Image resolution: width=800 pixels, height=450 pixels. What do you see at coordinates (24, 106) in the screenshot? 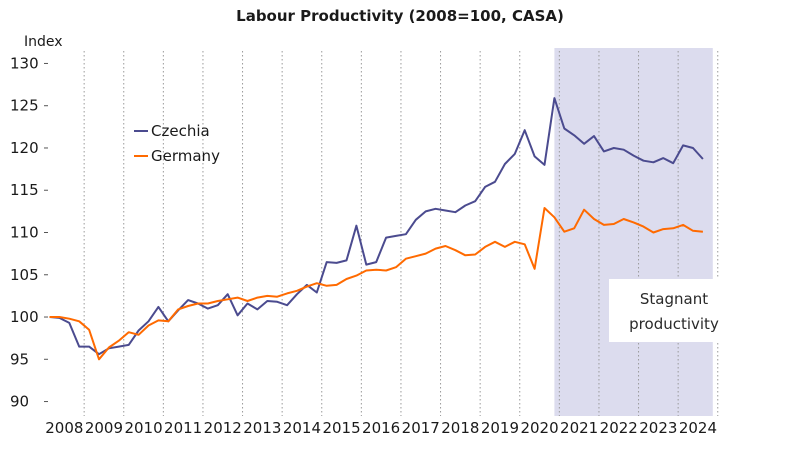
I see `y-tick-label: 125` at bounding box center [24, 106].